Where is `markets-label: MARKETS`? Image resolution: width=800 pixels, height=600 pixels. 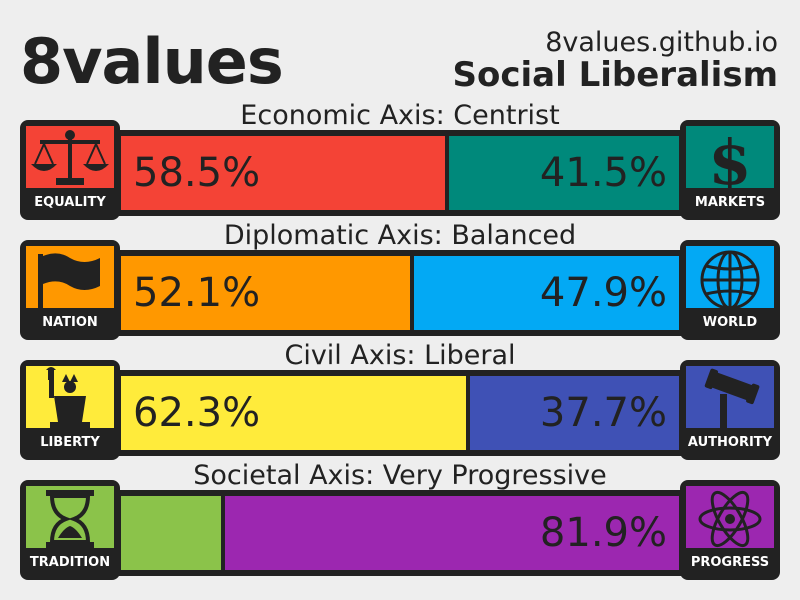 markets-label: MARKETS is located at coordinates (730, 202).